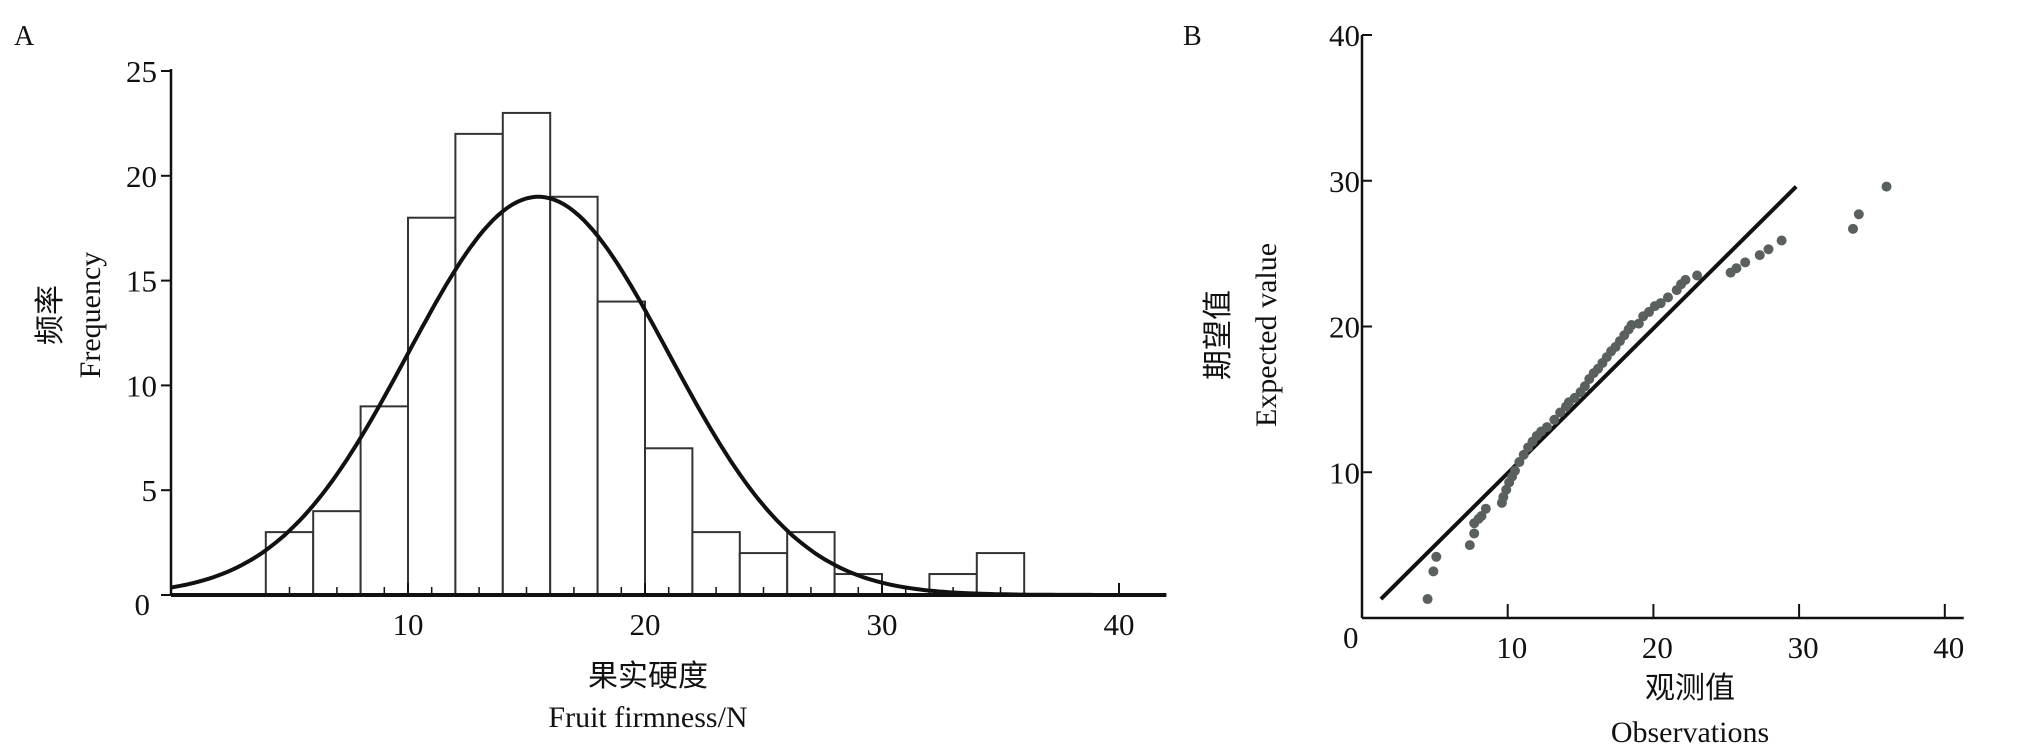 Image resolution: width=2023 pixels, height=752 pixels. Describe the element at coordinates (141, 281) in the screenshot. I see `y-tick-label: 15` at that location.